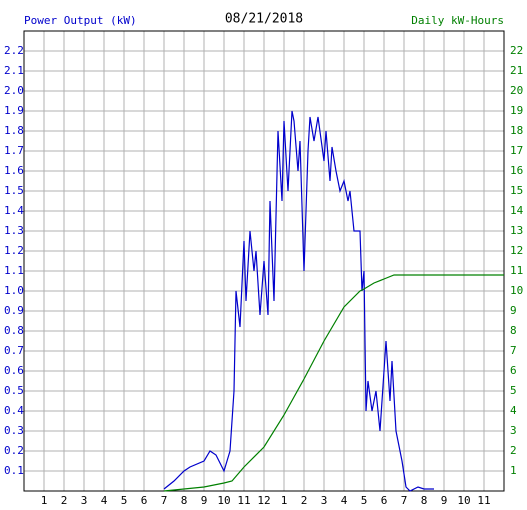  Describe the element at coordinates (513, 410) in the screenshot. I see `y2-tick-label: 4` at that location.